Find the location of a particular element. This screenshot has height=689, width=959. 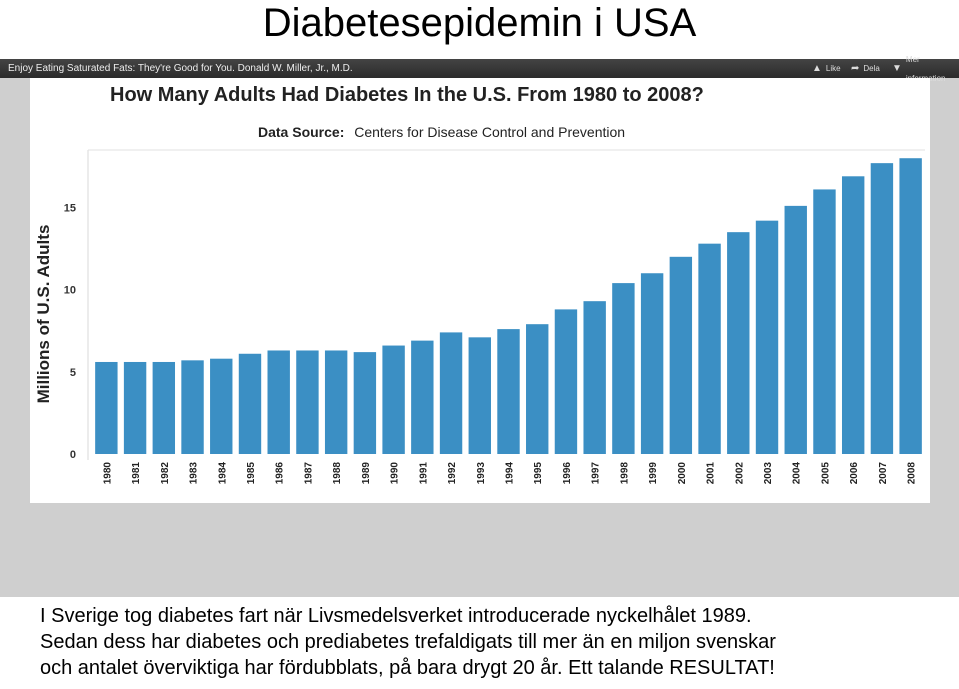

x-tick-label: 2005 is located at coordinates (825, 473).